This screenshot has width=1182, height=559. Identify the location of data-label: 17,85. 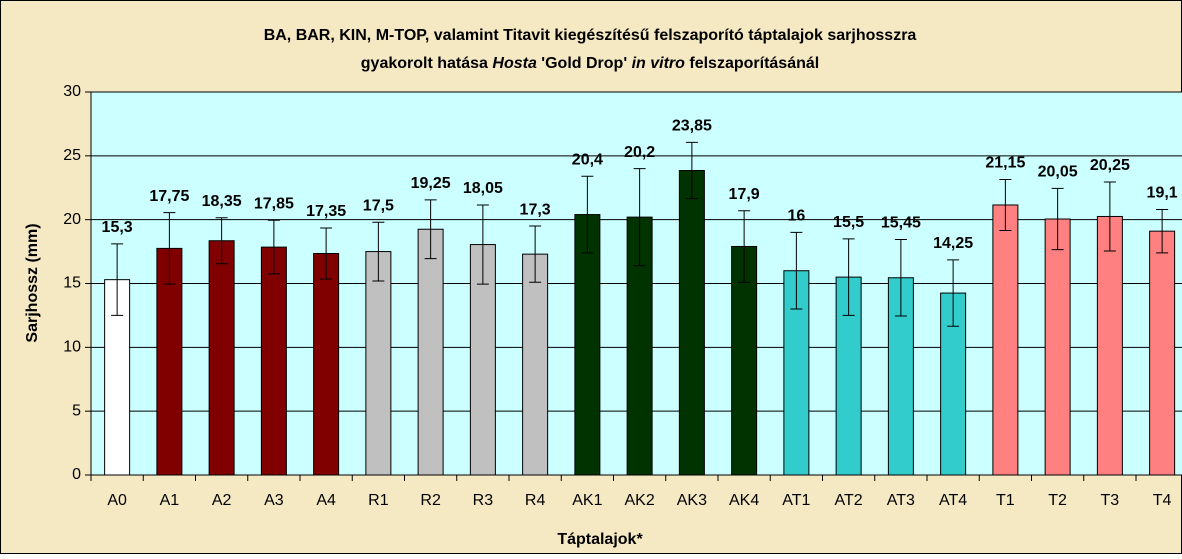
(274, 204).